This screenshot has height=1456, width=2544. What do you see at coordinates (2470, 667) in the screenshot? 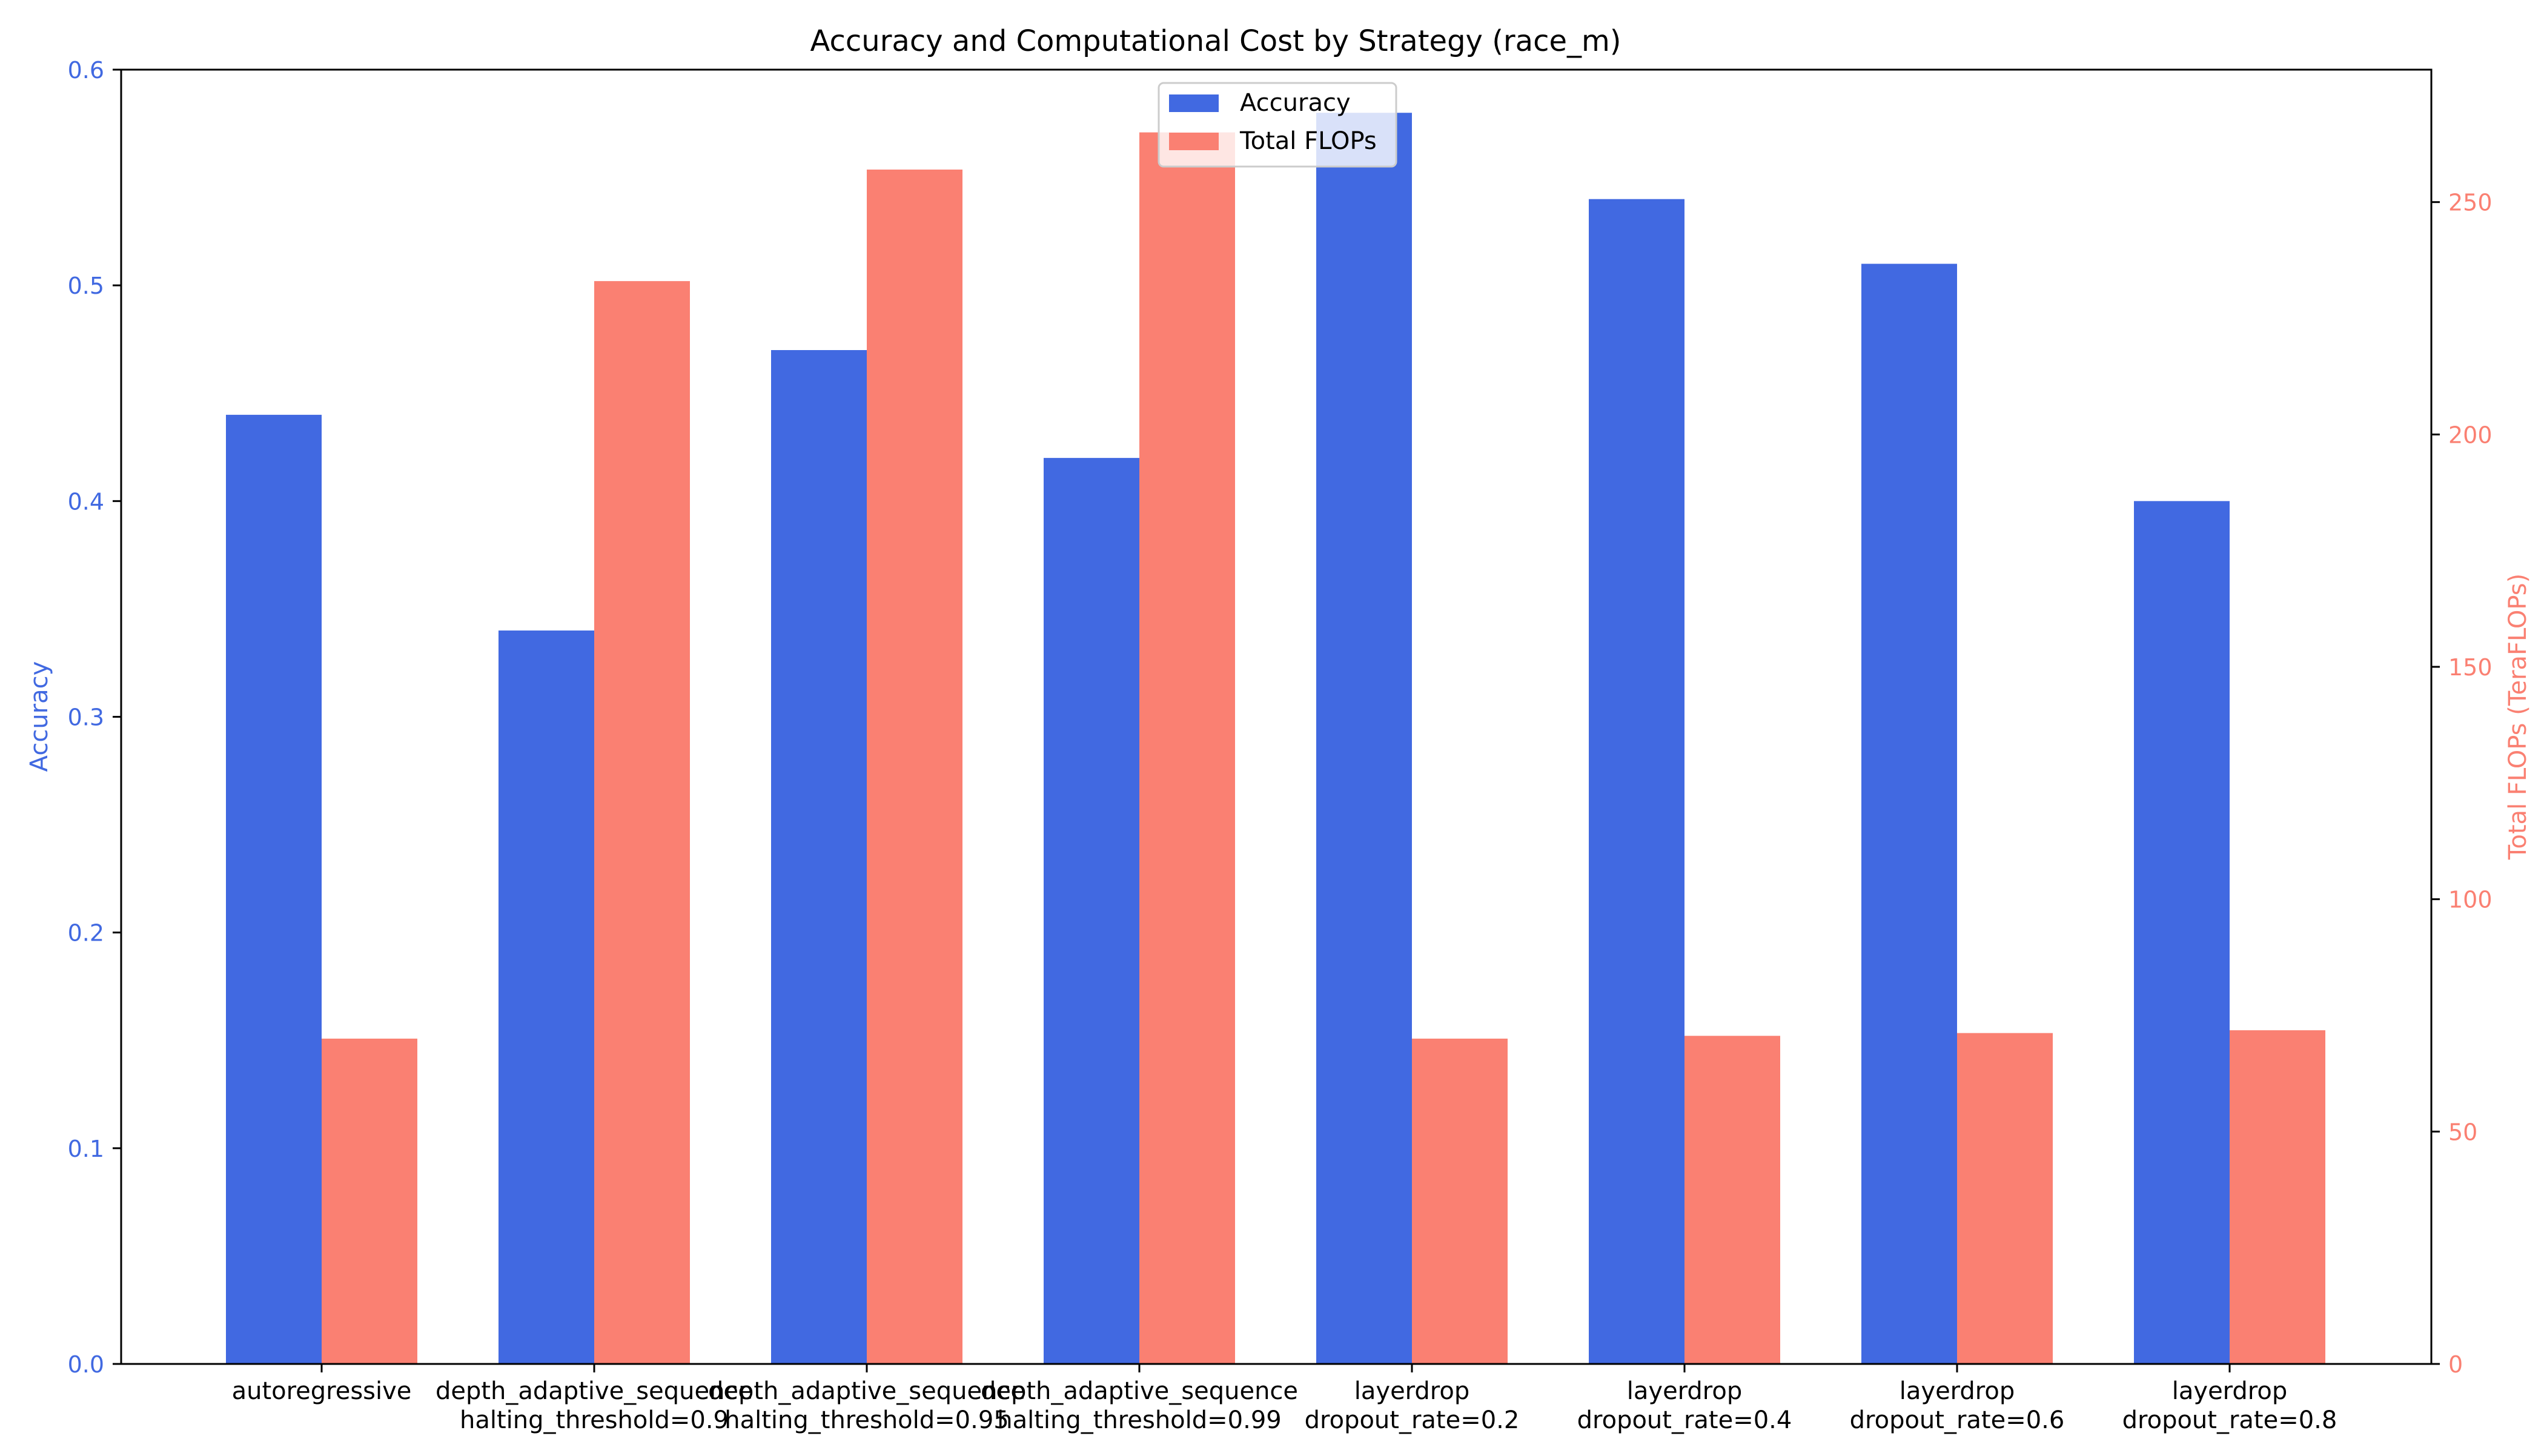
I see `right-tick-label-3: 150` at bounding box center [2470, 667].